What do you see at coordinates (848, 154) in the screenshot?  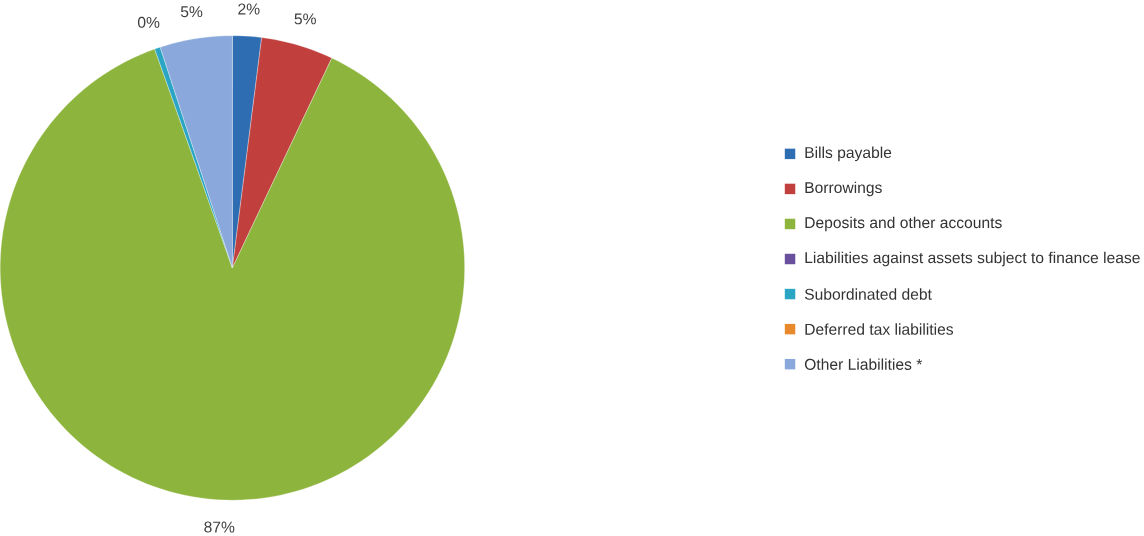 I see `legend-label: Bills payable` at bounding box center [848, 154].